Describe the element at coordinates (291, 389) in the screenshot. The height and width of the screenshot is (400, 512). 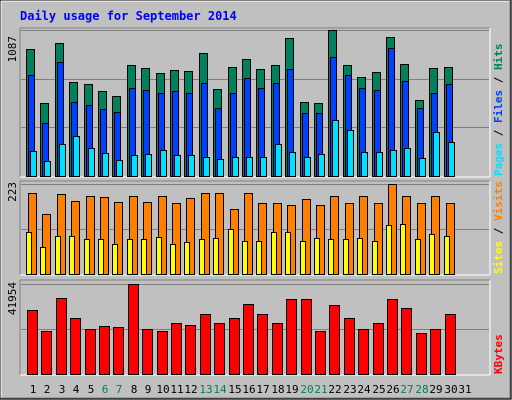
I see `x-tick-label: 19` at that location.